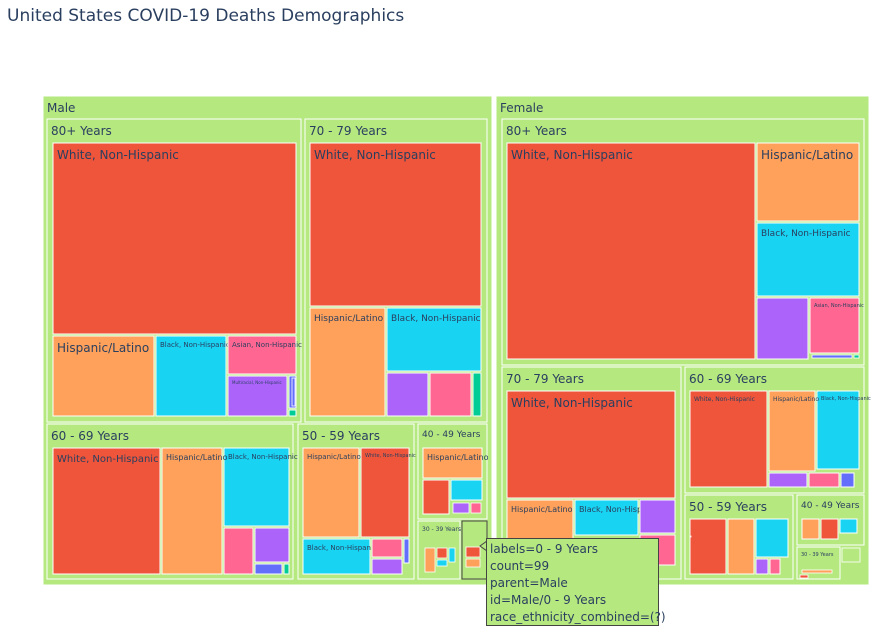  I want to click on treemap-tile-male-70-79-years-native-hawaiian-pacific-islander-non-hispanic, so click(477, 394).